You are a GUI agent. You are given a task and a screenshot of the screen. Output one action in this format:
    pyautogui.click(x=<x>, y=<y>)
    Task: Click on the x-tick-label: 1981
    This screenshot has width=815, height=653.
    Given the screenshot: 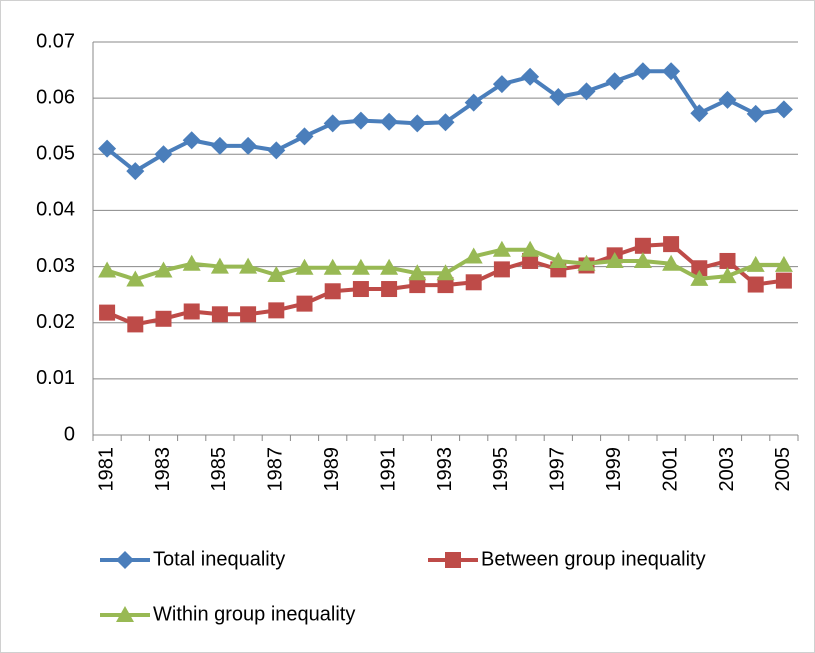 What is the action you would take?
    pyautogui.click(x=106, y=469)
    